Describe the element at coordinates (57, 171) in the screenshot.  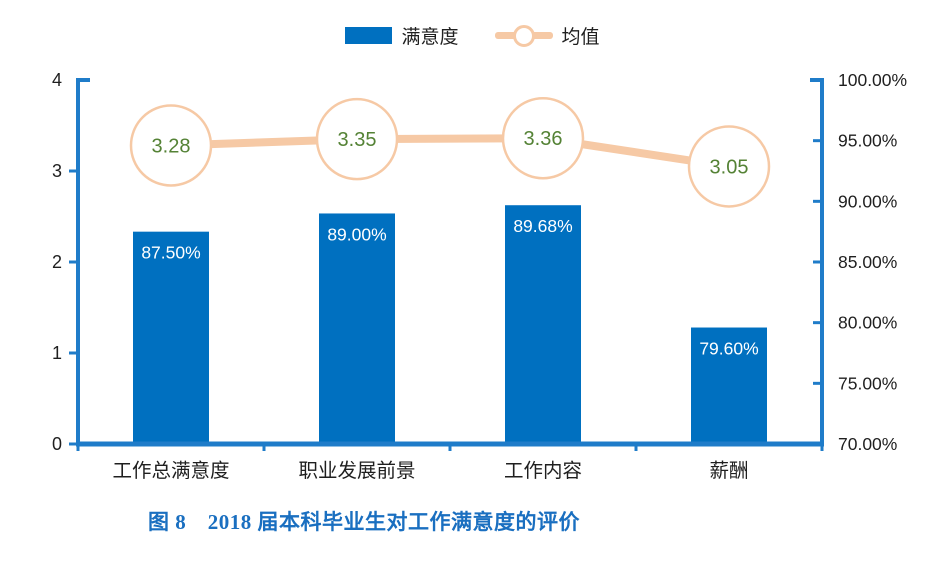
I see `left-axis-label-3: 3` at that location.